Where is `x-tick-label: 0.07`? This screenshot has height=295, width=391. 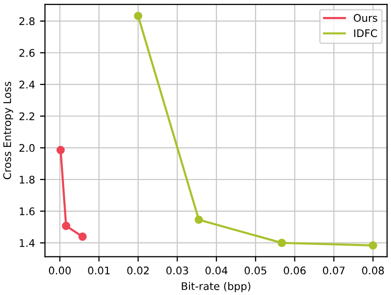
x-tick-label: 0.07 is located at coordinates (333, 270).